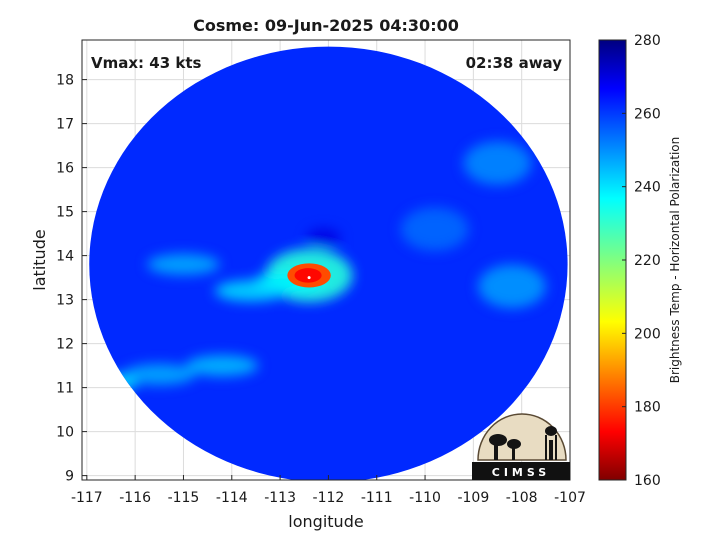 The width and height of the screenshot is (720, 540). Describe the element at coordinates (521, 472) in the screenshot. I see `cimss-logo-text: CIMSS` at that location.